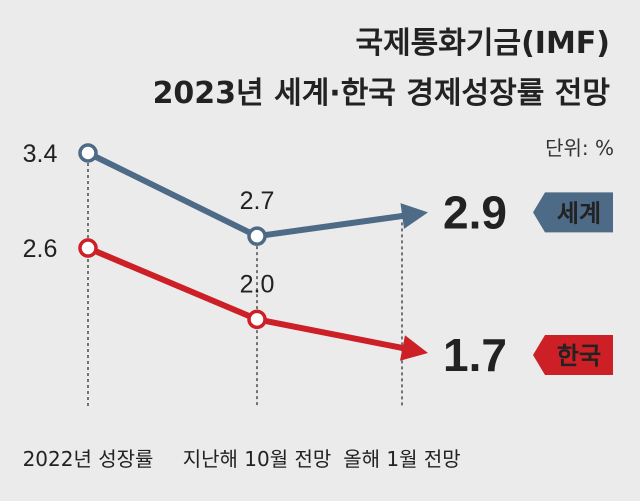  What do you see at coordinates (88, 459) in the screenshot?
I see `x-tick-label: 2022년 성장률` at bounding box center [88, 459].